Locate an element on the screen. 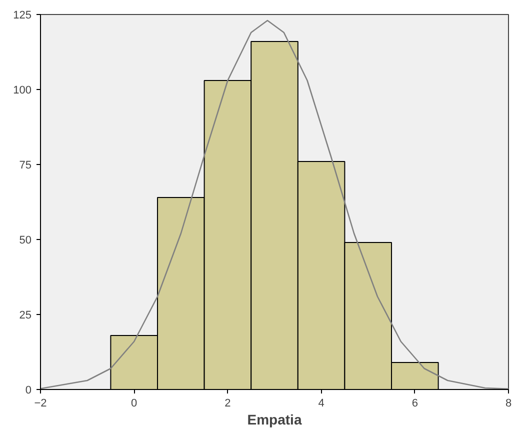  x-tick-label: −2 is located at coordinates (40, 404).